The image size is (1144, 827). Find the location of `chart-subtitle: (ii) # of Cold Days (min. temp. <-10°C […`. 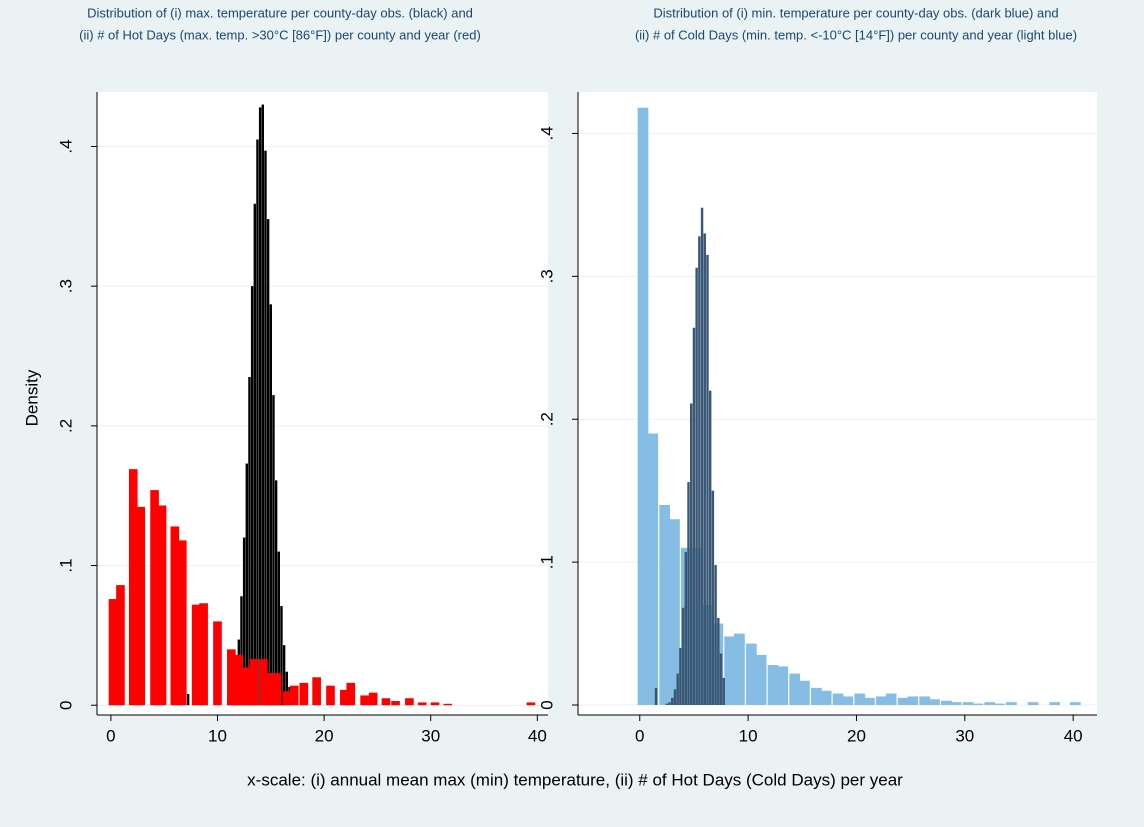

chart-subtitle: (ii) # of Cold Days (min. temp. <-10°C [… is located at coordinates (856, 34).